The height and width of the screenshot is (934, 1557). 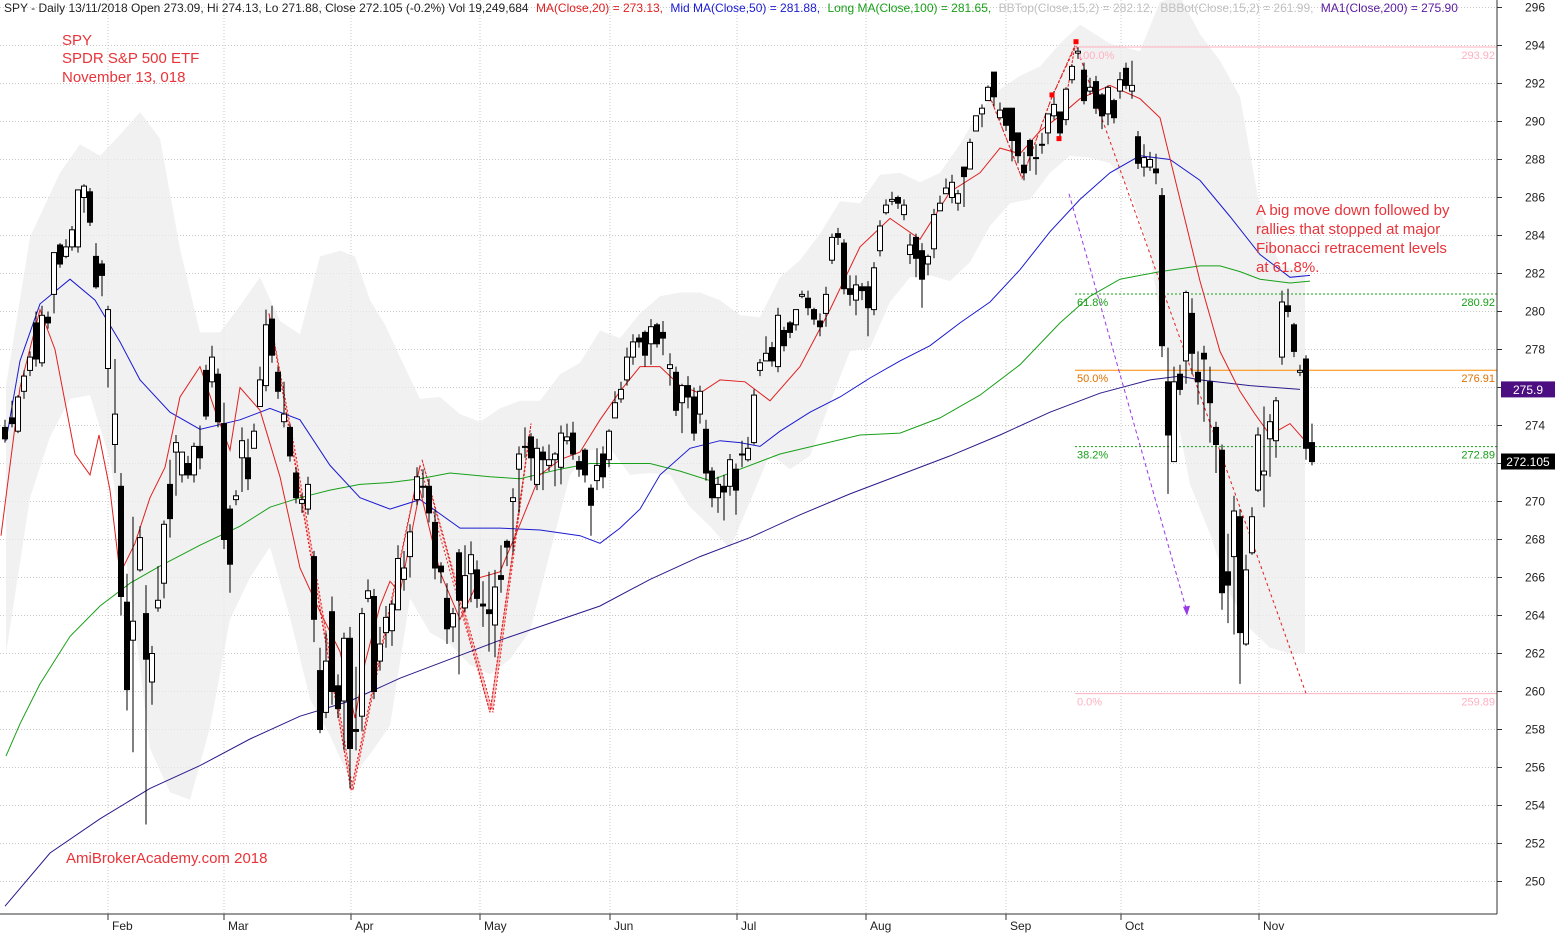 What do you see at coordinates (1348, 229) in the screenshot?
I see `annotation-line-2: rallies that stopped at major` at bounding box center [1348, 229].